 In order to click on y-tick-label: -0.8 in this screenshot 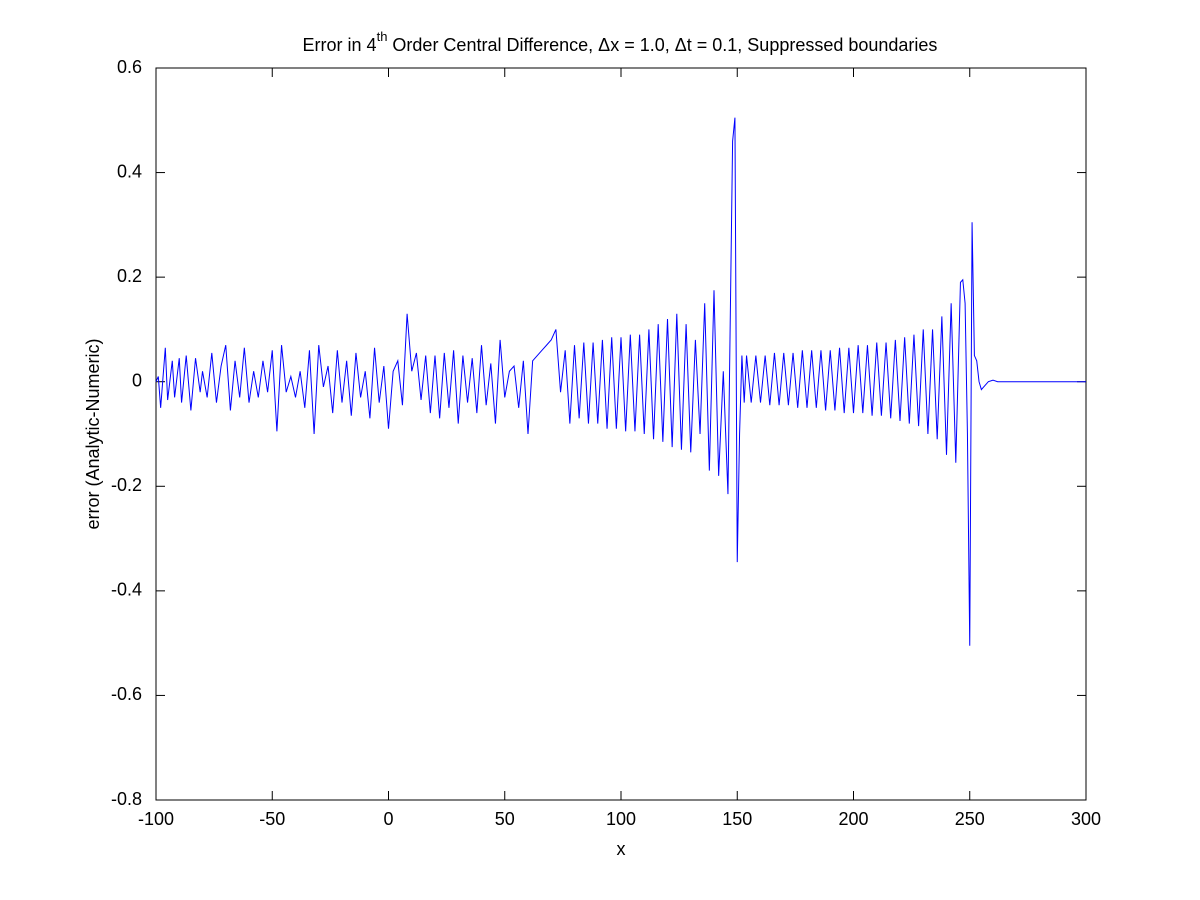, I will do `click(126, 799)`.